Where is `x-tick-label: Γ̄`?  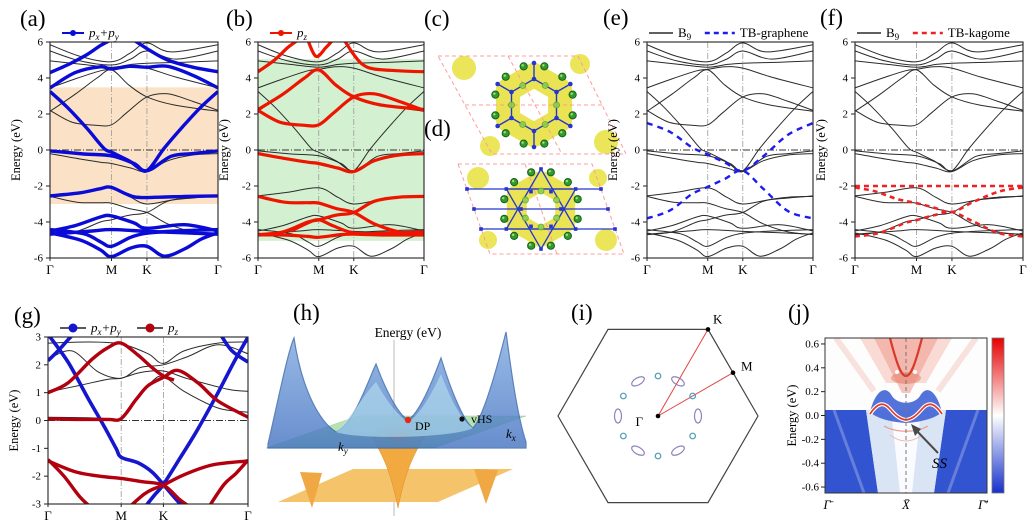 x-tick-label: Γ̄ is located at coordinates (828, 505).